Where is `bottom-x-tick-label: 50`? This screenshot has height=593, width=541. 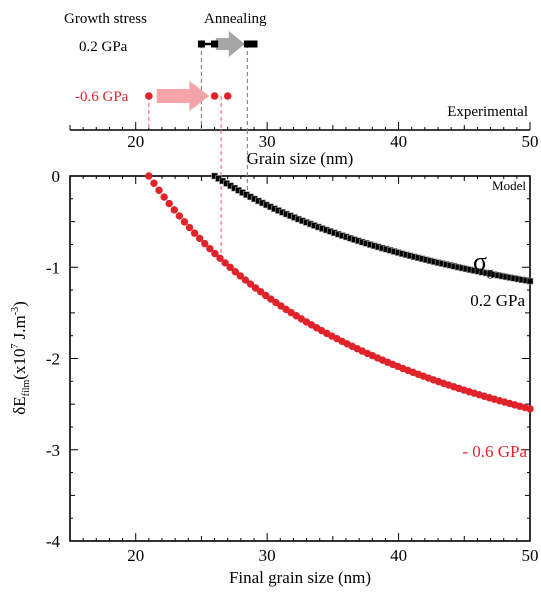 bottom-x-tick-label: 50 is located at coordinates (530, 555).